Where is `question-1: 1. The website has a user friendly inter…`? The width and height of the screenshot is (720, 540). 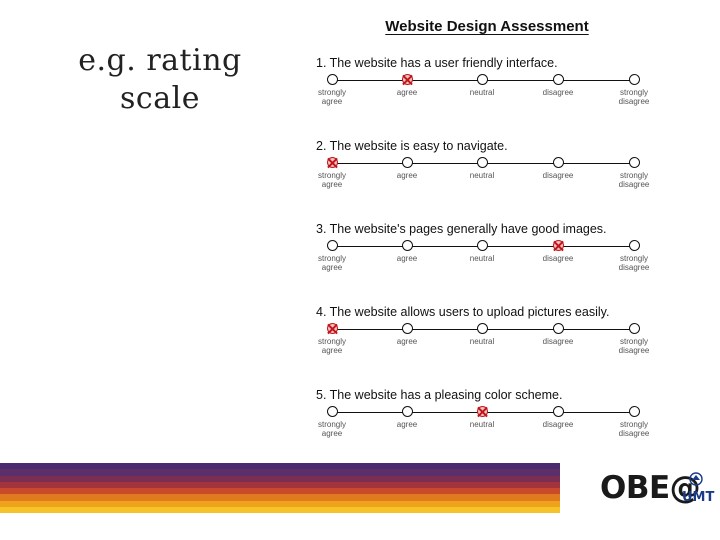
question-1: 1. The website has a user friendly inter… is located at coordinates (491, 89).